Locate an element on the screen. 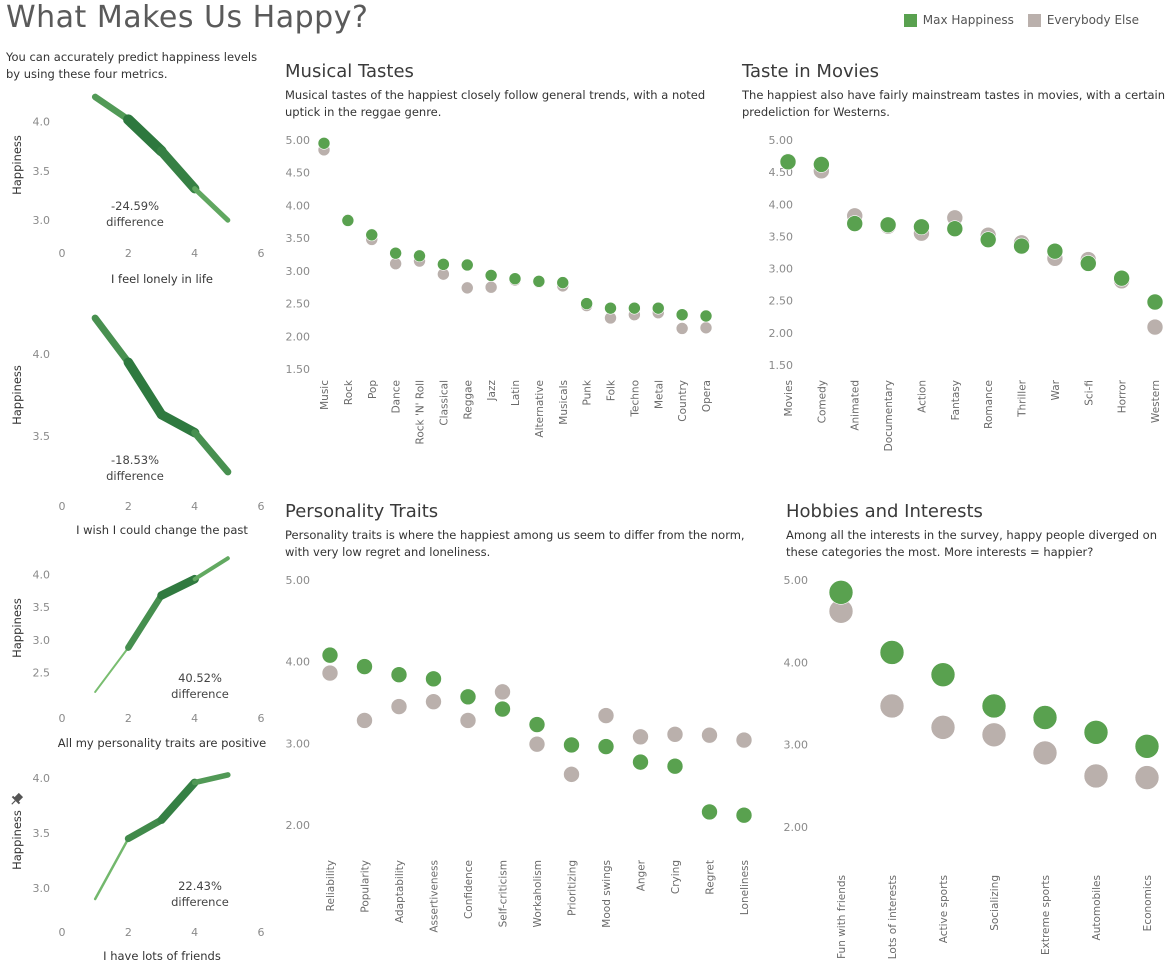 The width and height of the screenshot is (1173, 976). x-axis-title: I feel lonely in life is located at coordinates (162, 279).